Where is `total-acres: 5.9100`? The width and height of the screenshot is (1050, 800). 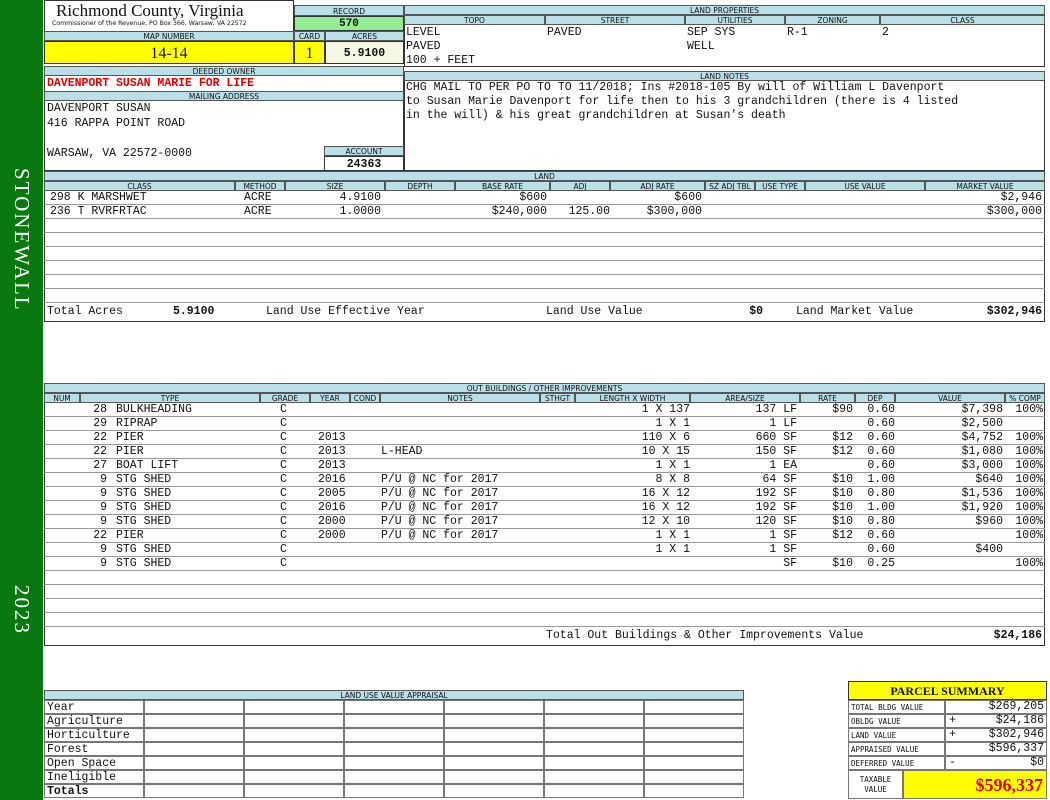 total-acres: 5.9100 is located at coordinates (194, 311).